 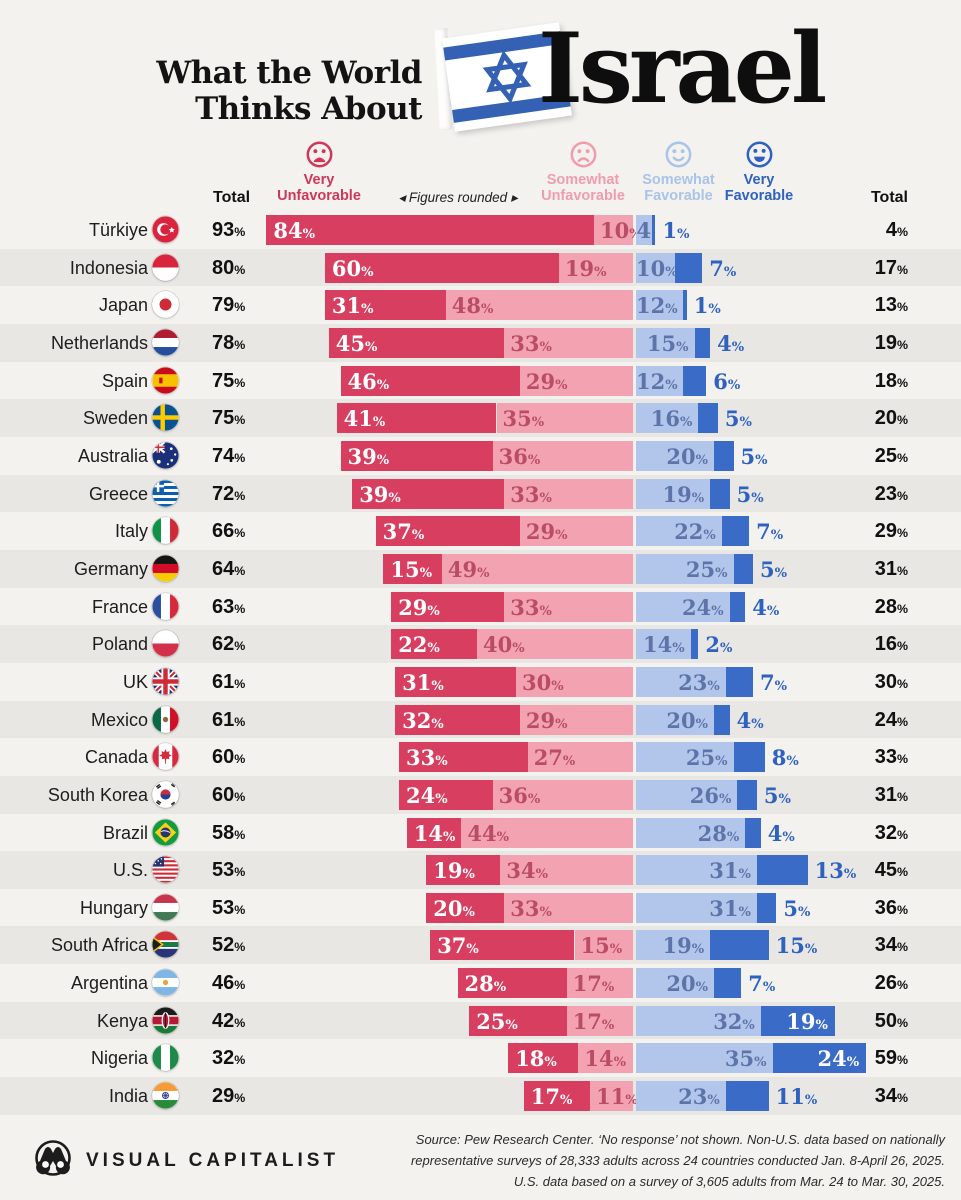 What do you see at coordinates (480, 794) in the screenshot?
I see `country-row: South Korea 60% 24% 36% 26% 5% 31%` at bounding box center [480, 794].